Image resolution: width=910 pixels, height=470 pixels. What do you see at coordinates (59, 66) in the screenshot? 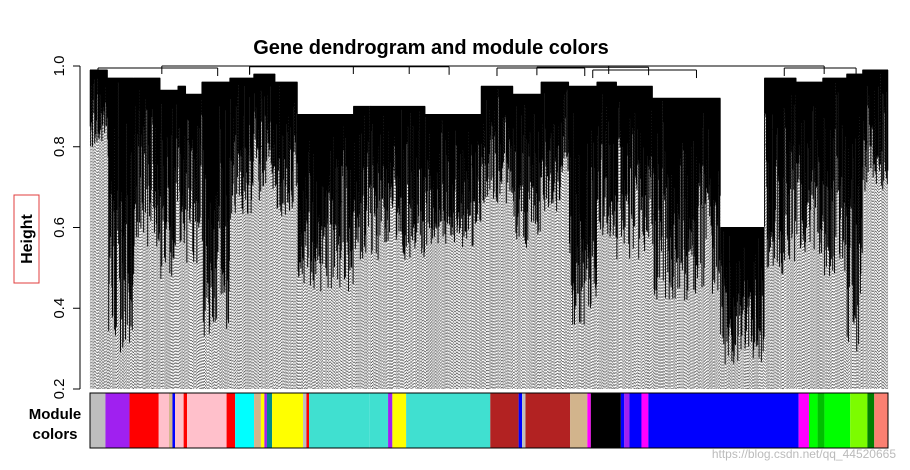
I see `y-tick-label: 1.0` at bounding box center [59, 66].